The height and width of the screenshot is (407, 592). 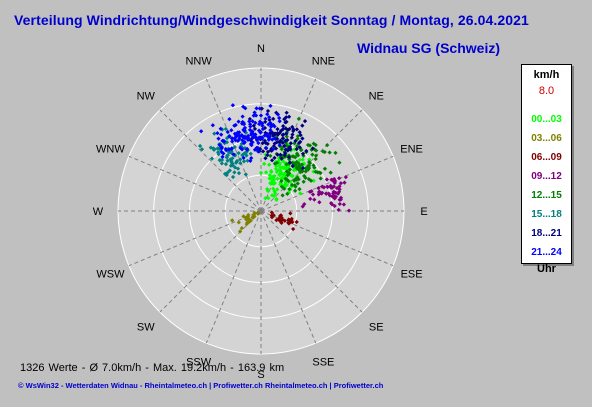 I want to click on spoke-sw, so click(x=210, y=261).